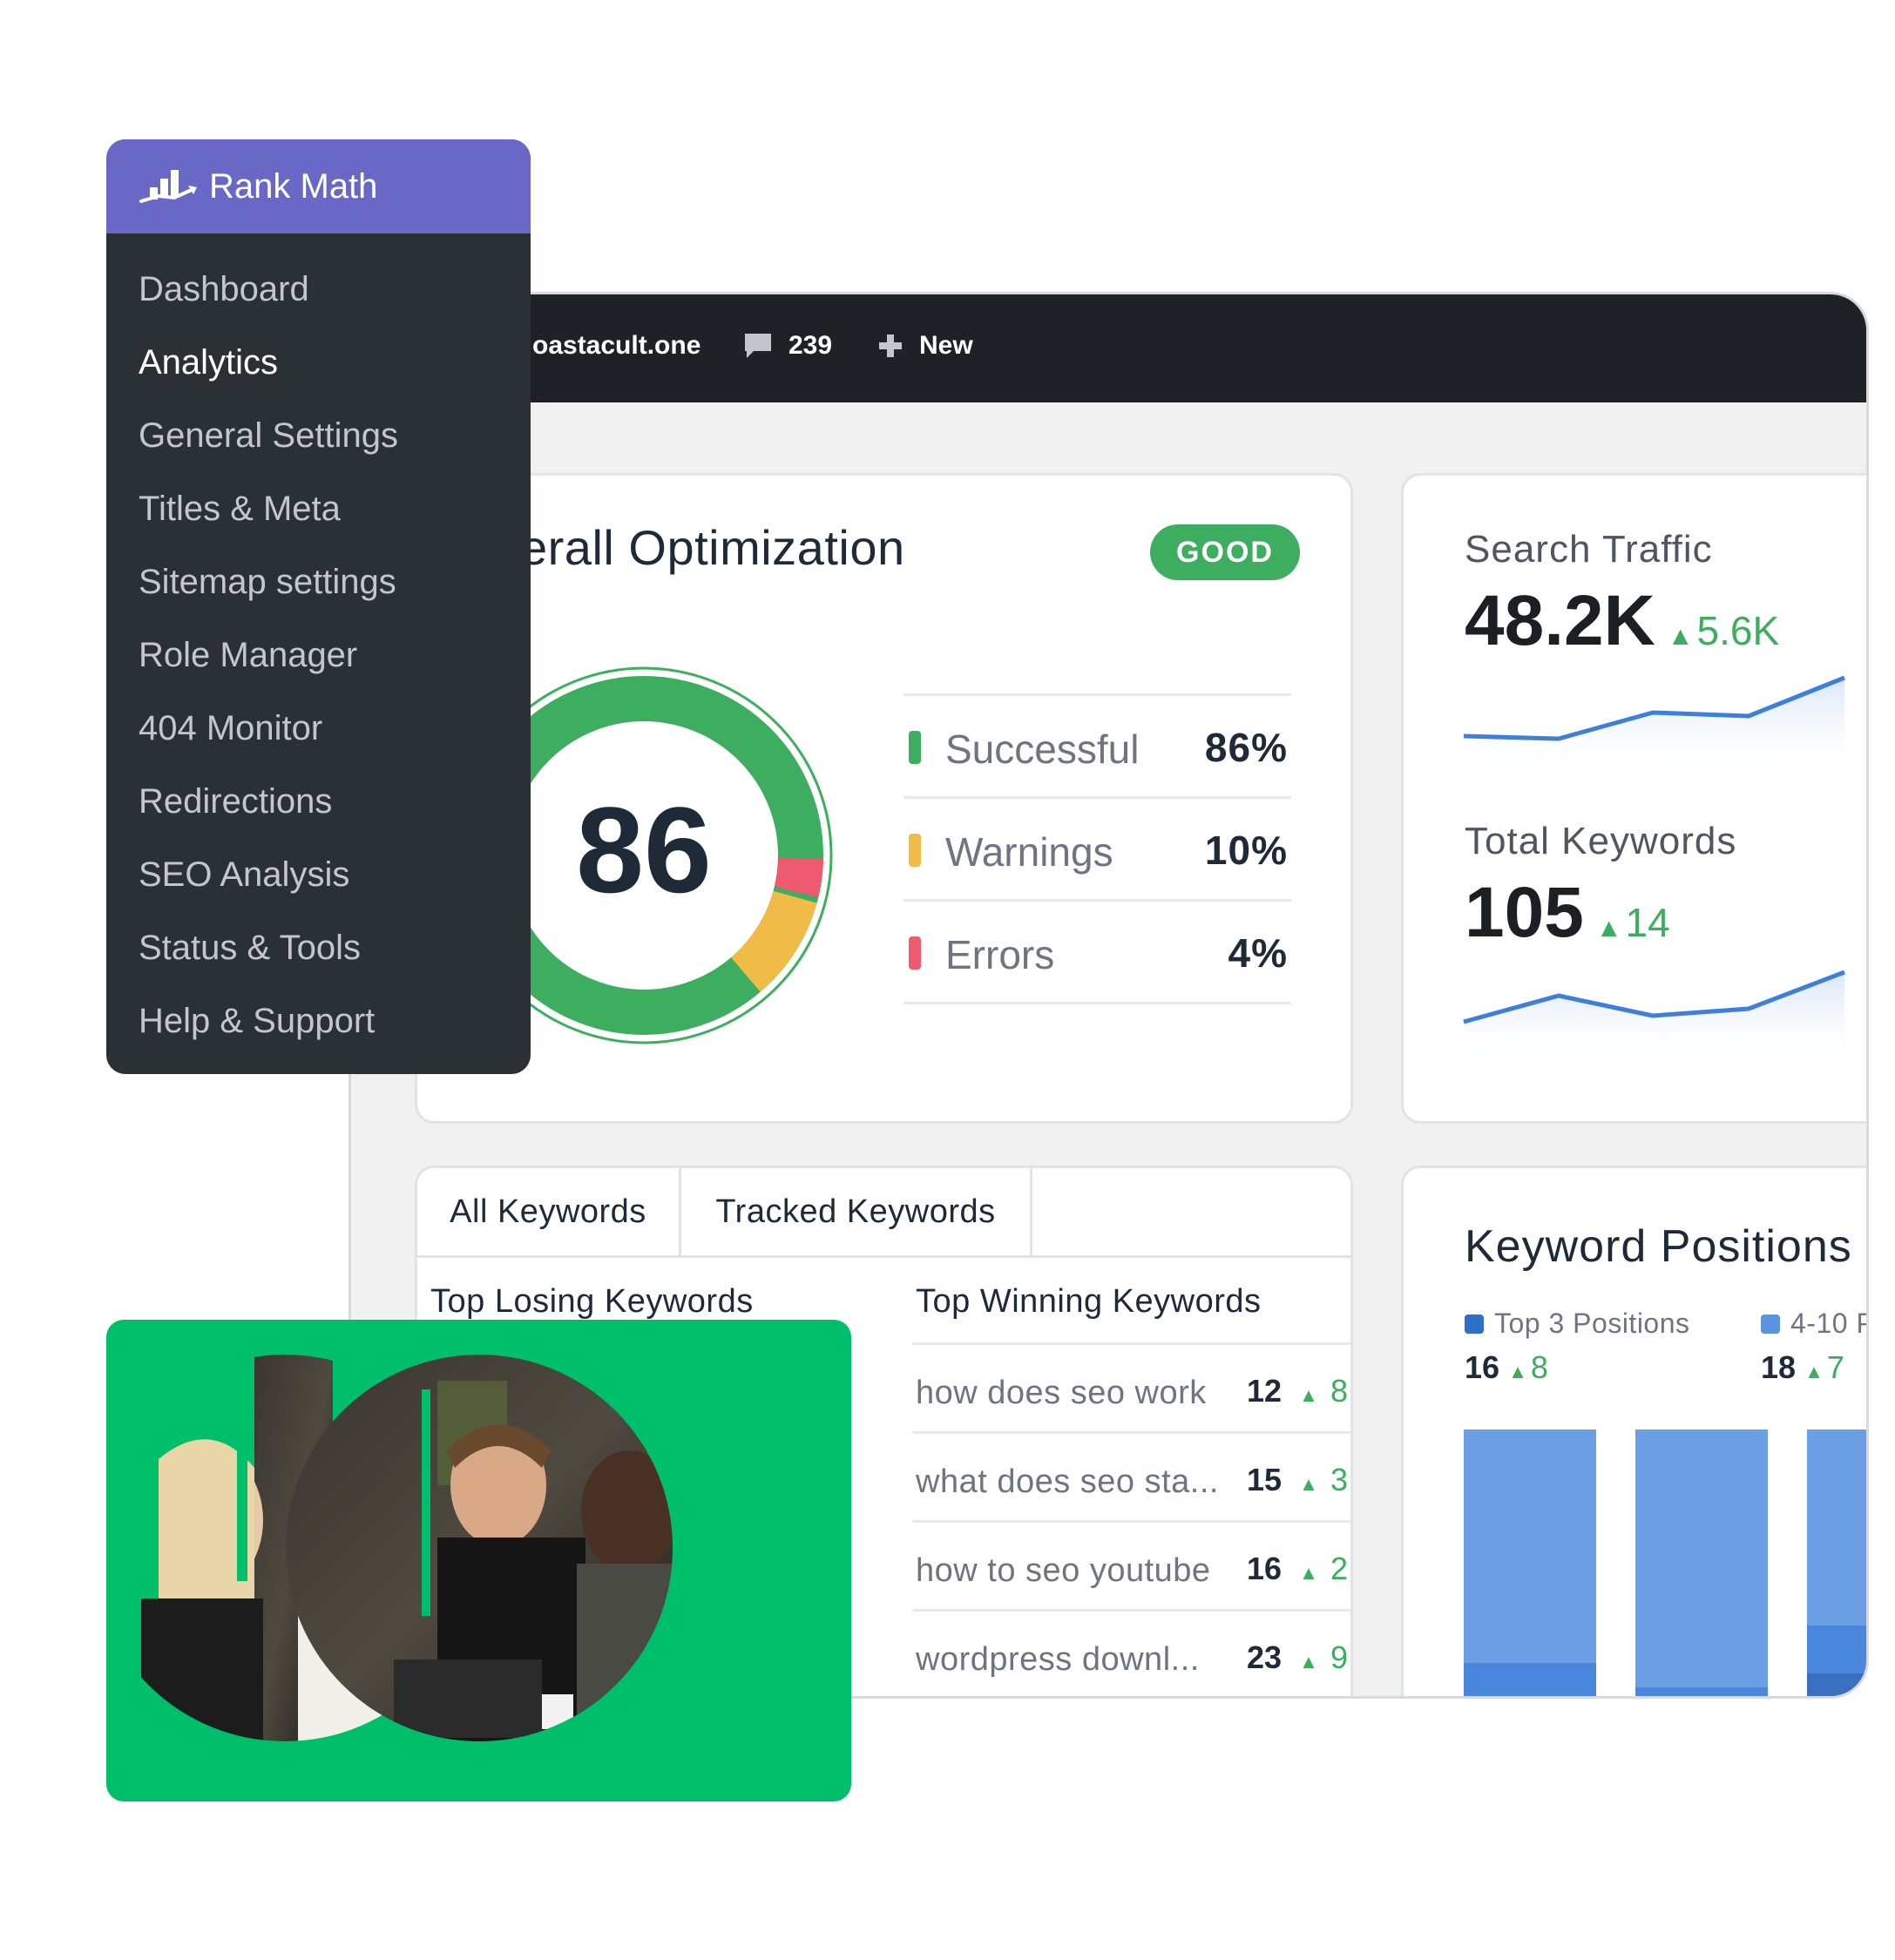 The image size is (1895, 1960). I want to click on search-traffic-delta: ▲5.6K, so click(1723, 630).